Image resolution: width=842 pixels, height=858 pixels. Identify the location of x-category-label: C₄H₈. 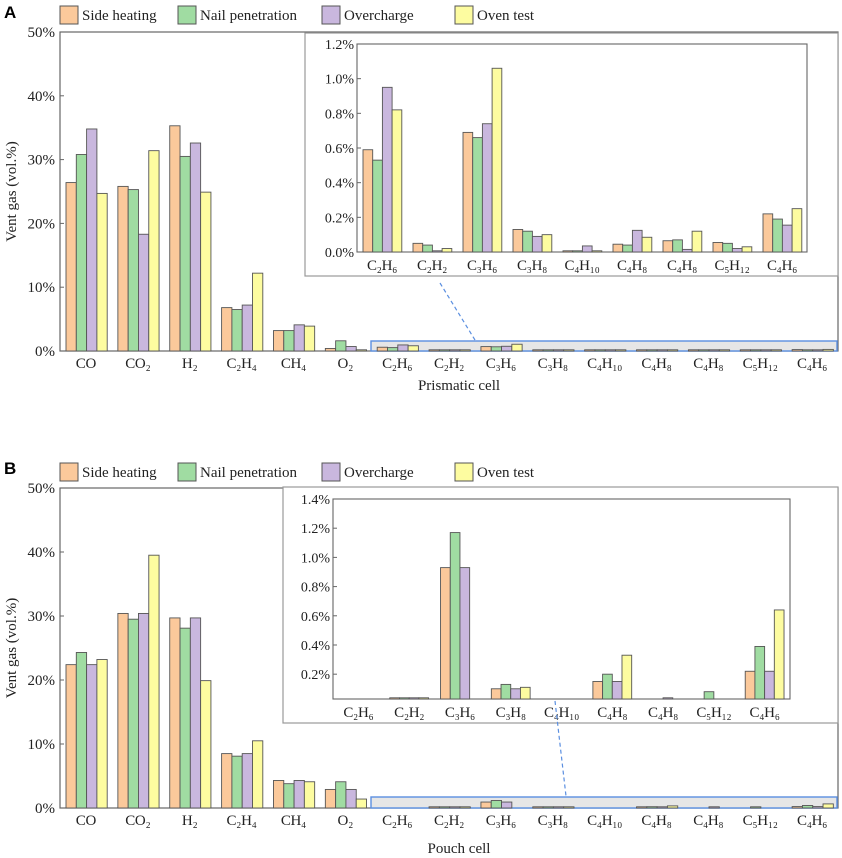
(656, 821).